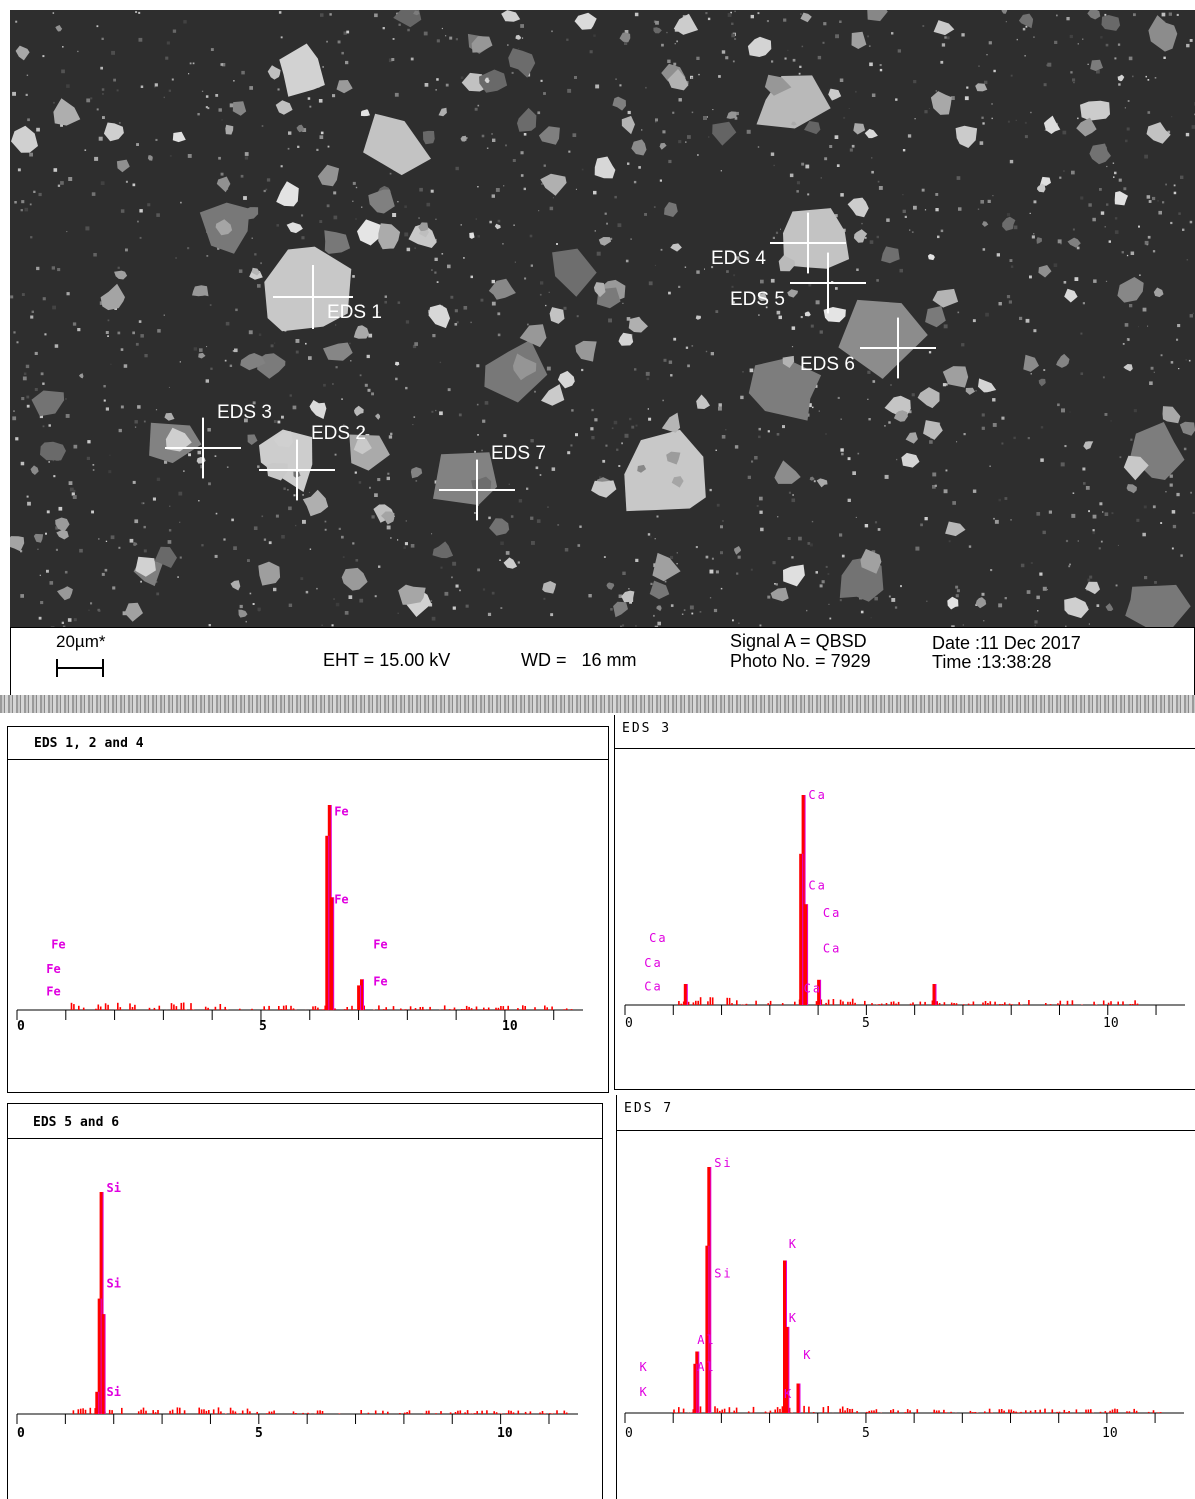 The image size is (1195, 1499). Describe the element at coordinates (904, 909) in the screenshot. I see `spectrum-chart: 0 5 10 Ca Ca Ca Ca Ca Ca Ca Ca` at that location.